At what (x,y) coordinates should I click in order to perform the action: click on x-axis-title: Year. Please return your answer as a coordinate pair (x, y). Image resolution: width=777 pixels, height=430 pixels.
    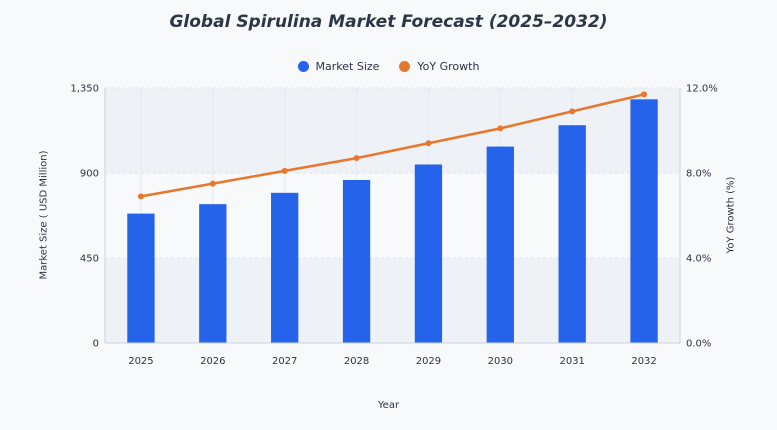
    Looking at the image, I should click on (388, 405).